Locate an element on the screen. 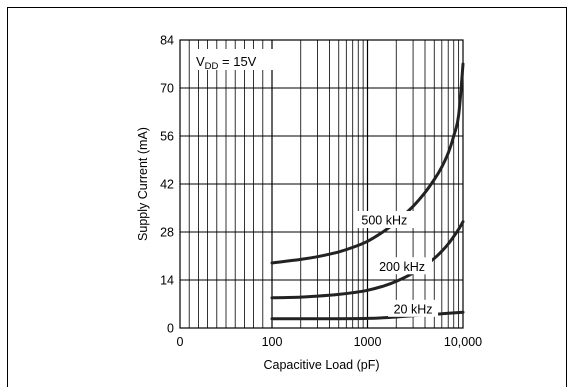 The width and height of the screenshot is (576, 388). vdd-annotation: VDD = 15V is located at coordinates (235, 60).